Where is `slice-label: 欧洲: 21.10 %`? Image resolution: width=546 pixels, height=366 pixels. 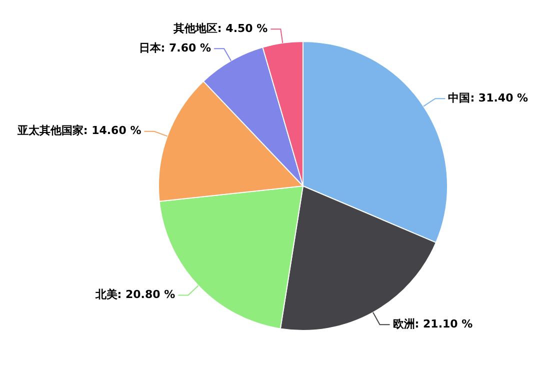 slice-label: 欧洲: 21.10 % is located at coordinates (432, 324).